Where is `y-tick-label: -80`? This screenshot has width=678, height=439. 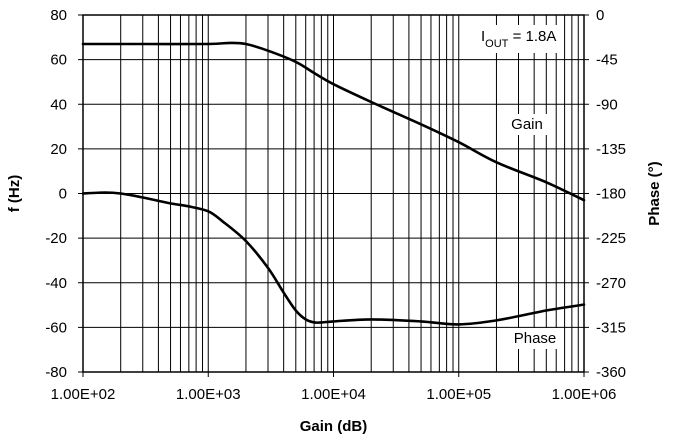 y-tick-label: -80 is located at coordinates (56, 372).